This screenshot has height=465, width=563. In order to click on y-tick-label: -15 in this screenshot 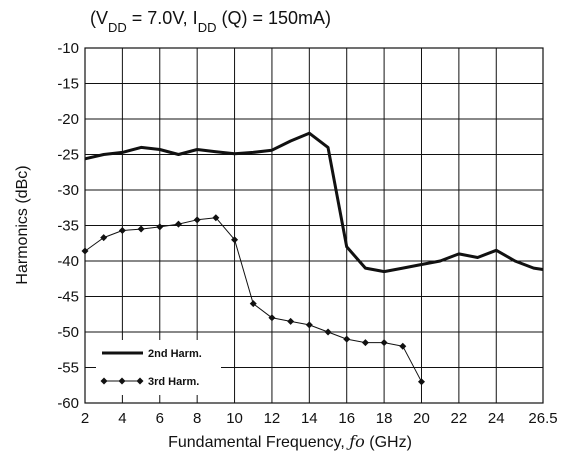, I will do `click(68, 84)`.